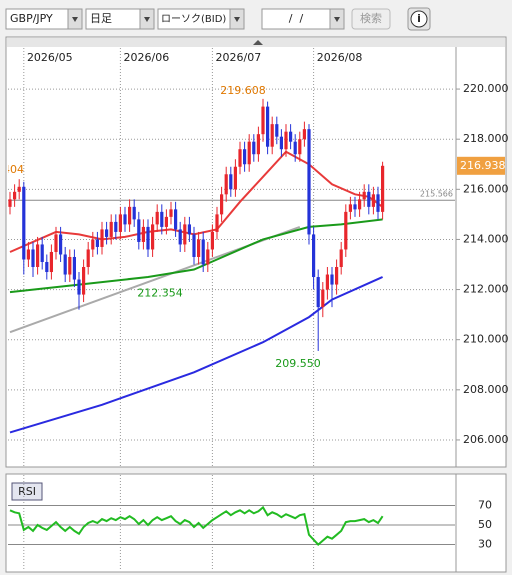 This screenshot has width=512, height=575. I want to click on y-tick-label: 210.000, so click(486, 339).